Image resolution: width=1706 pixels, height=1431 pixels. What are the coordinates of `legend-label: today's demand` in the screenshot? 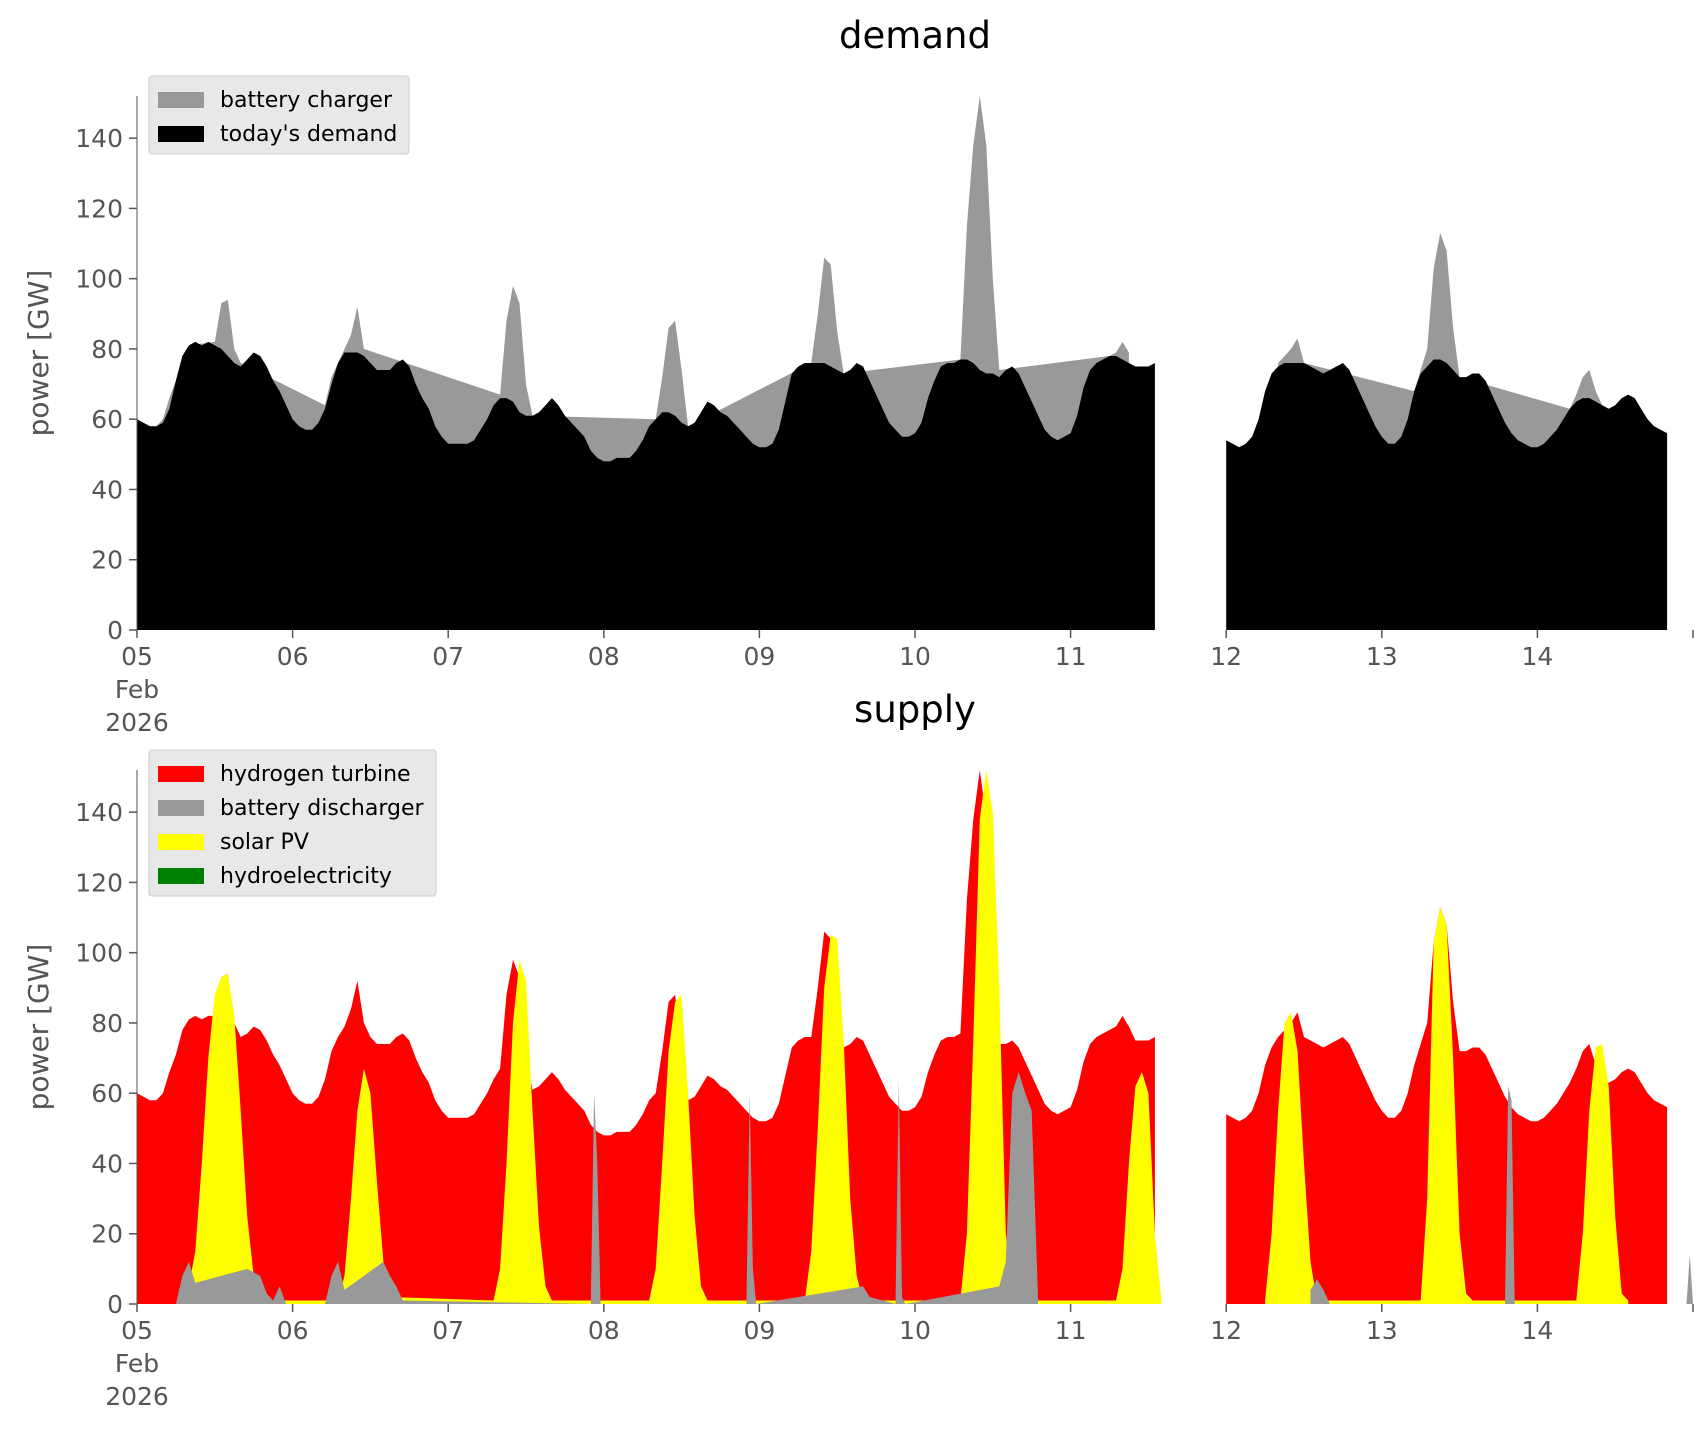 It's located at (308, 134).